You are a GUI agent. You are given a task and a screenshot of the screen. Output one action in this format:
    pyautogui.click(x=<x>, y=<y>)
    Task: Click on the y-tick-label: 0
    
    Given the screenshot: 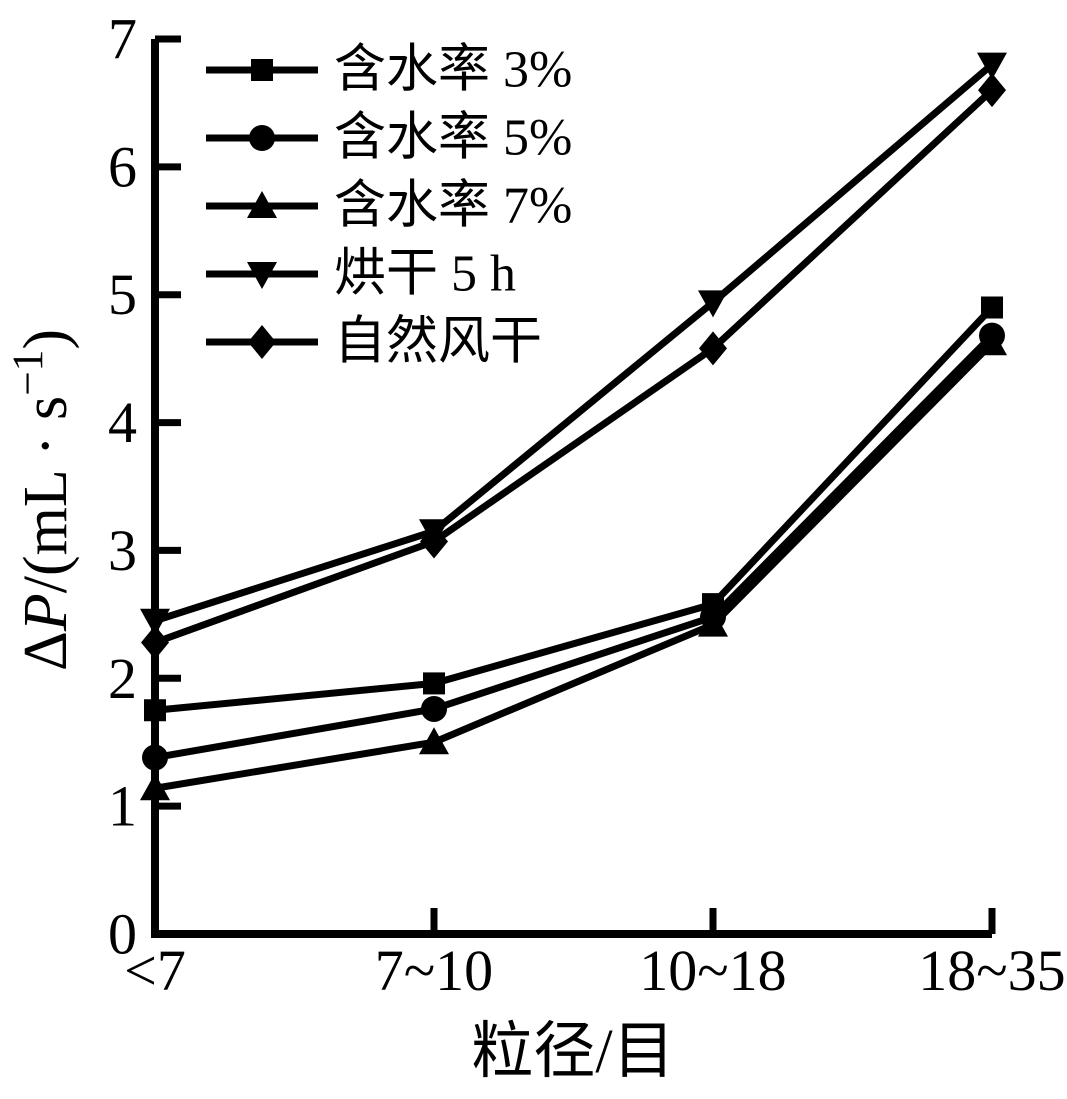 What is the action you would take?
    pyautogui.click(x=122, y=934)
    